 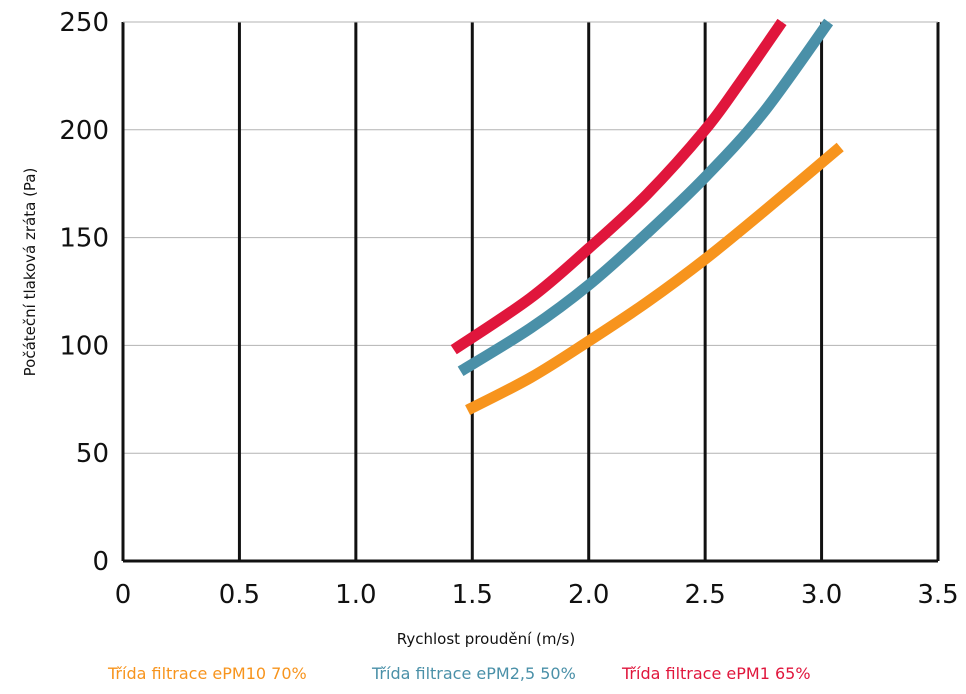 I want to click on x-tick-label: 1.5, so click(x=472, y=595).